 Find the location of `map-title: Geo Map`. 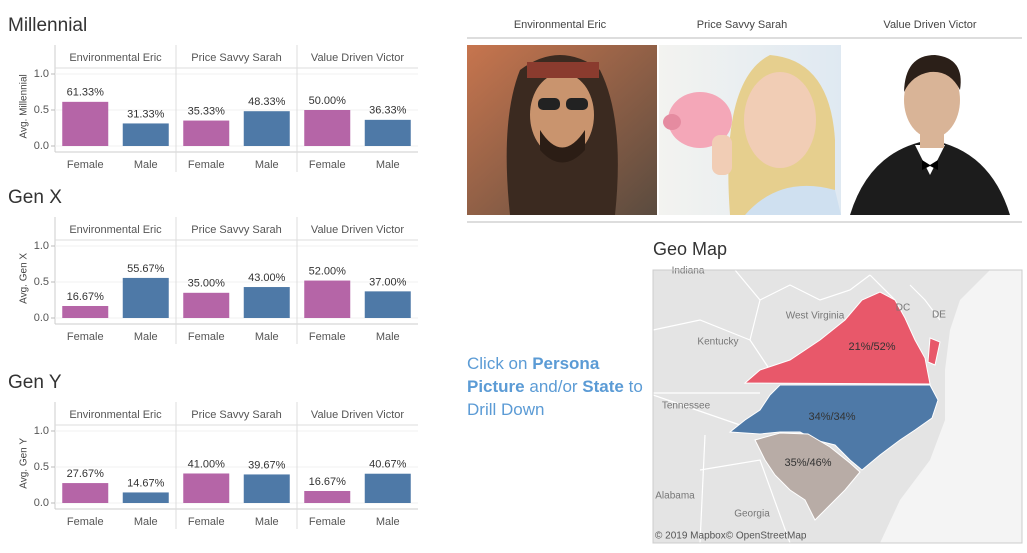

map-title: Geo Map is located at coordinates (690, 249).